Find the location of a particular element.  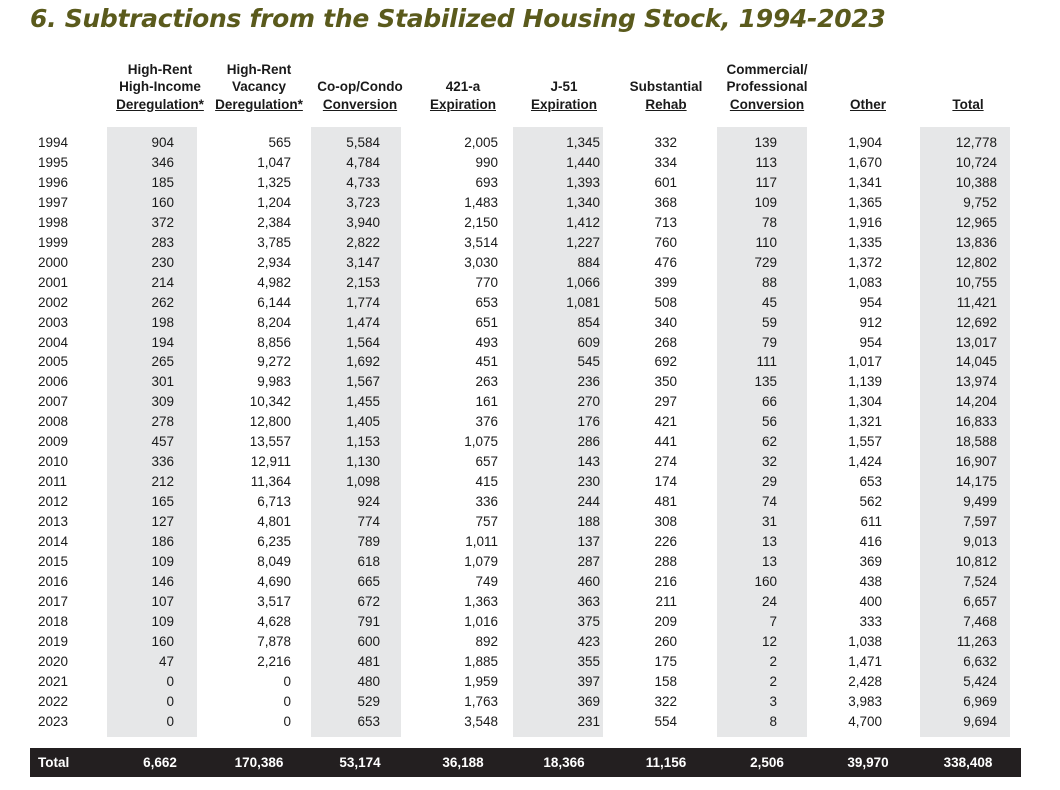

value-cell: 665 is located at coordinates (368, 581).